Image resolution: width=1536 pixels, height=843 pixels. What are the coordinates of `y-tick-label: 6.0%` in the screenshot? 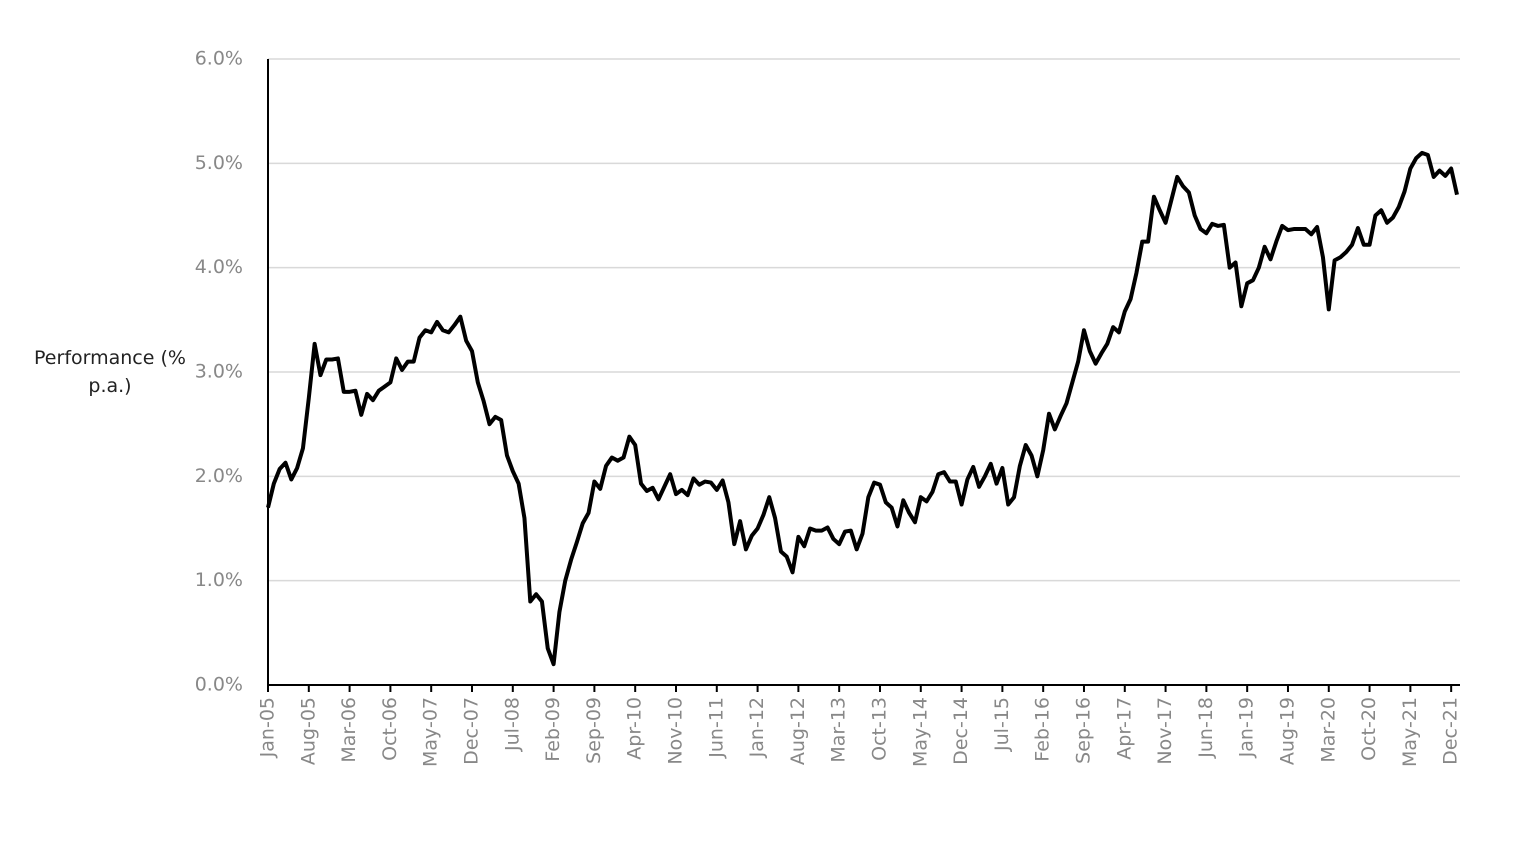 It's located at (219, 59).